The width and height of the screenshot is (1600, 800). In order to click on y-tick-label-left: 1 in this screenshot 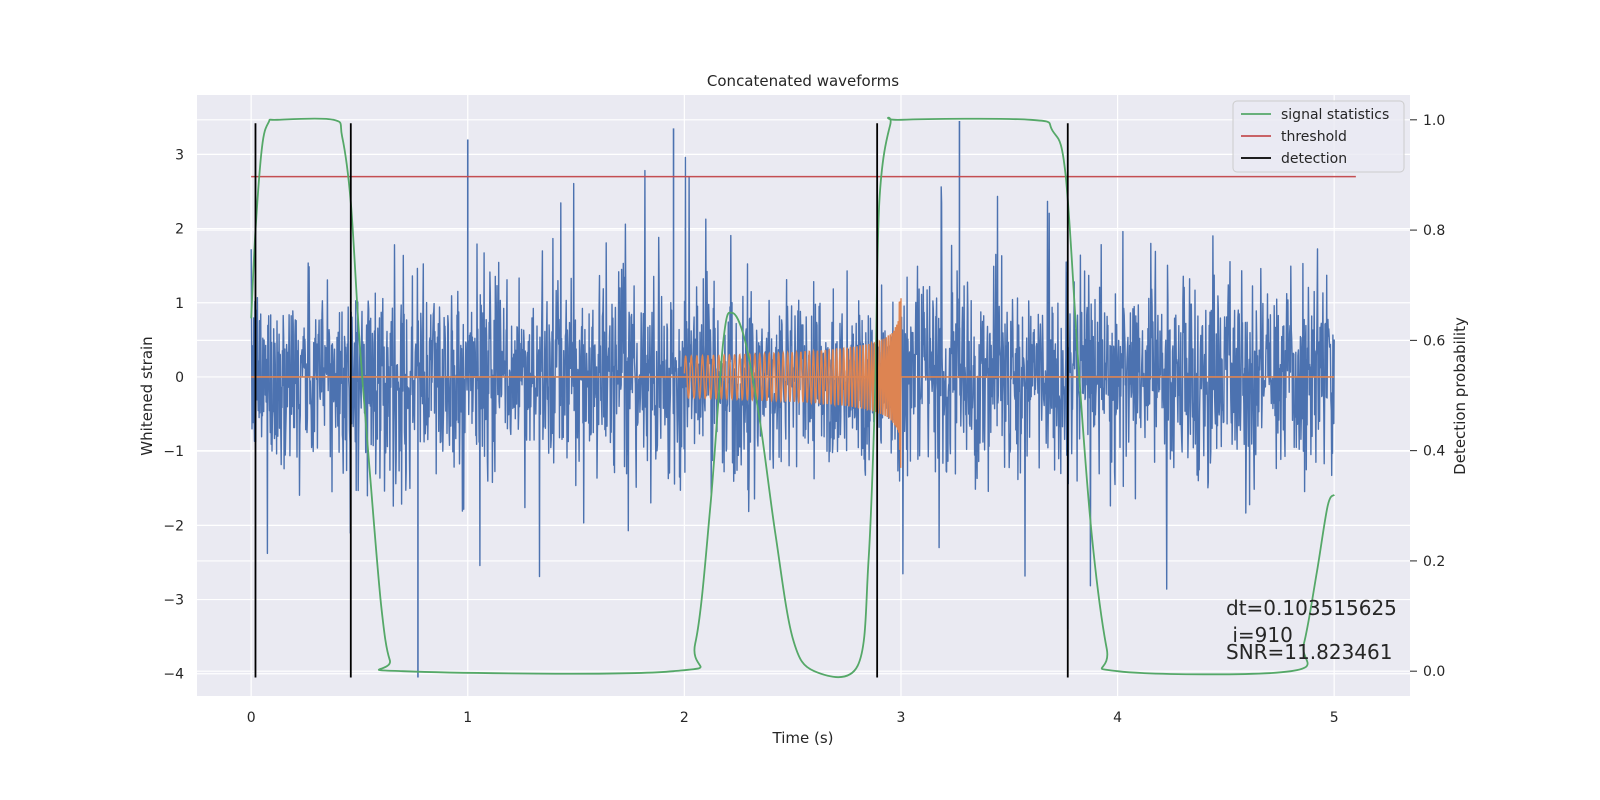, I will do `click(179, 304)`.